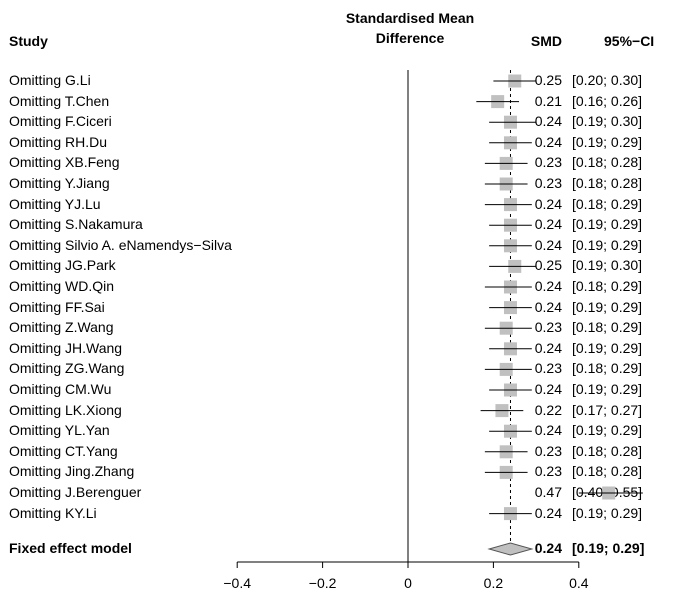 The height and width of the screenshot is (598, 674). Describe the element at coordinates (60, 121) in the screenshot. I see `study-label: Omitting F.Ciceri` at that location.